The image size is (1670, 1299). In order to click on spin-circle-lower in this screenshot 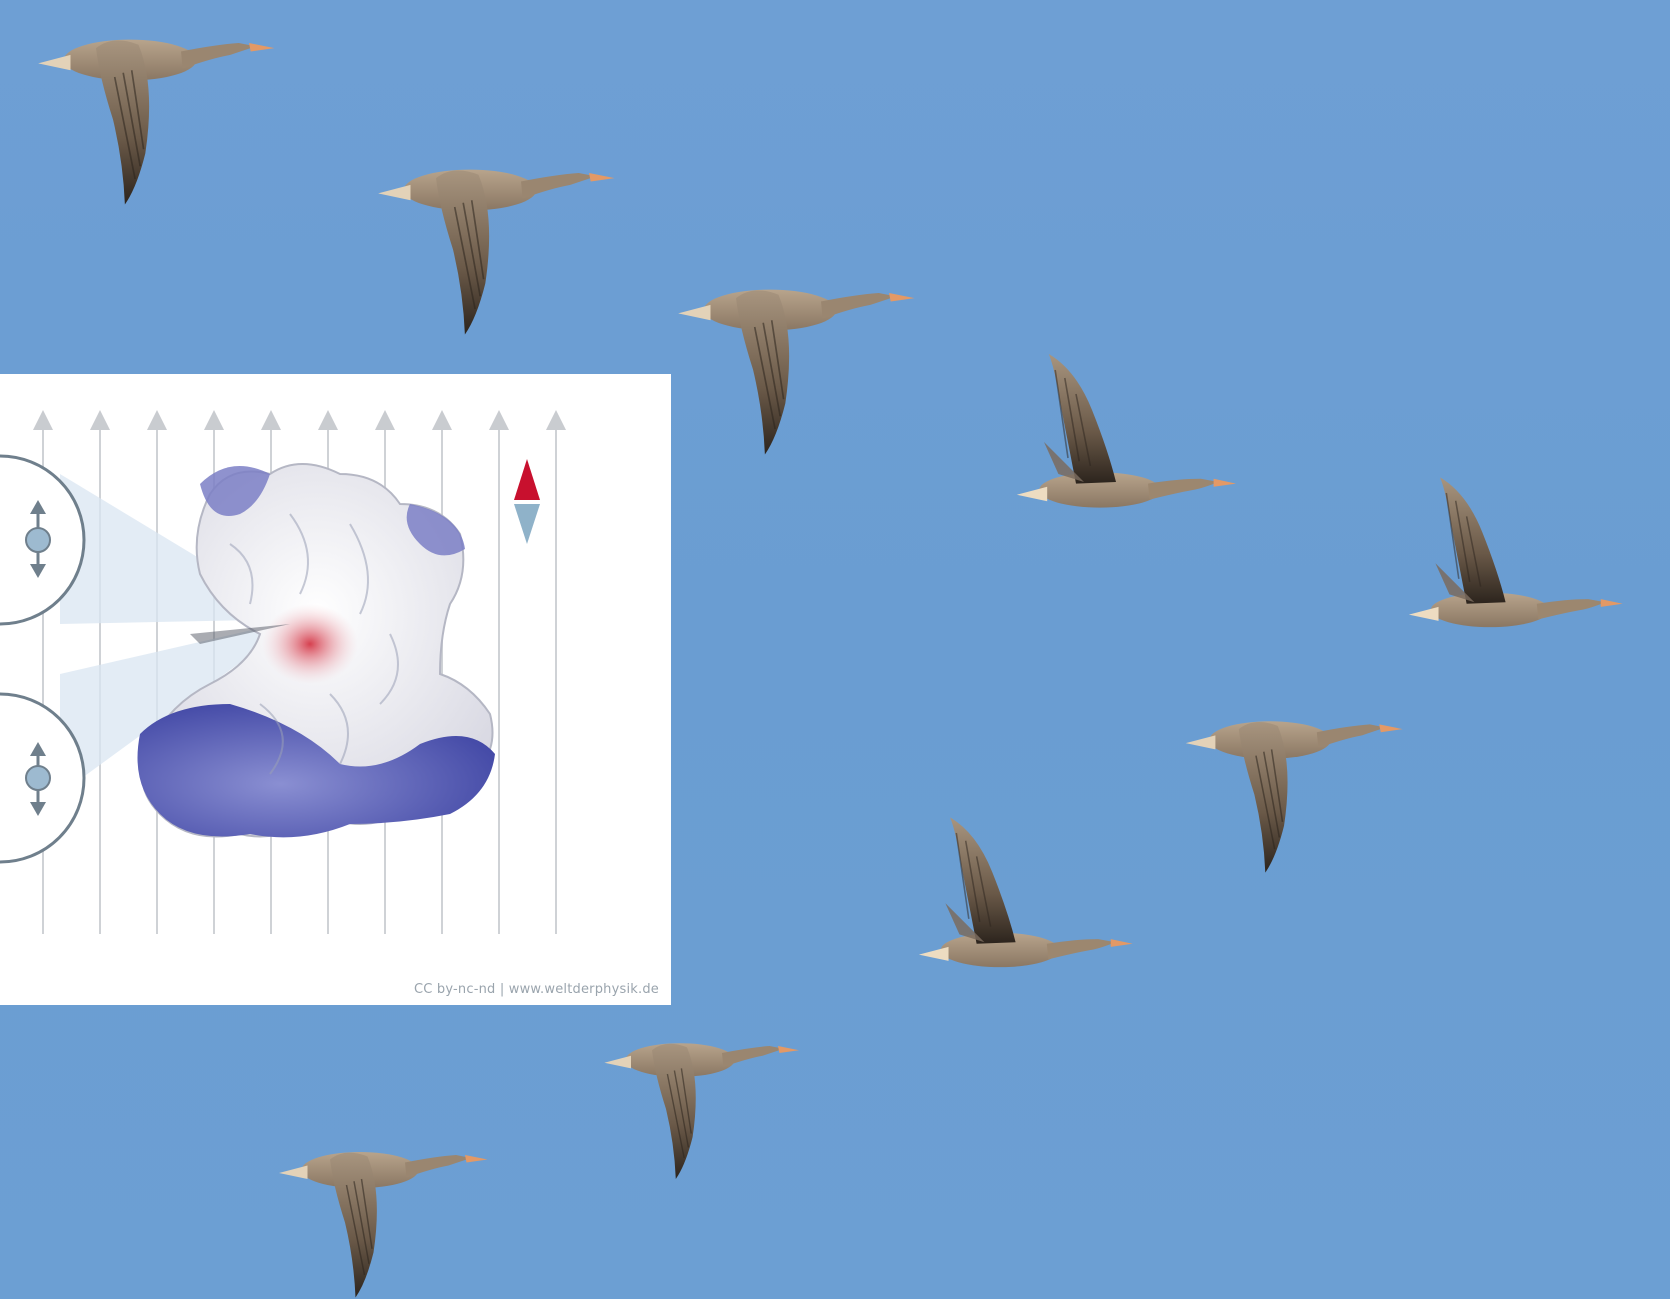, I will do `click(43, 778)`.